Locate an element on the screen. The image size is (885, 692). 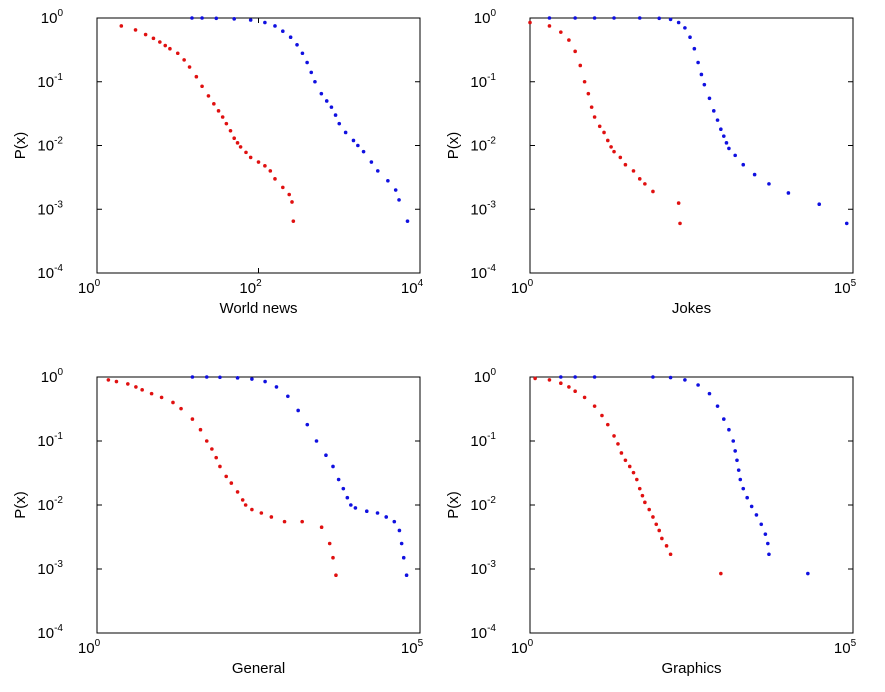
y-tick-label: 10⁻¹ is located at coordinates (483, 440).